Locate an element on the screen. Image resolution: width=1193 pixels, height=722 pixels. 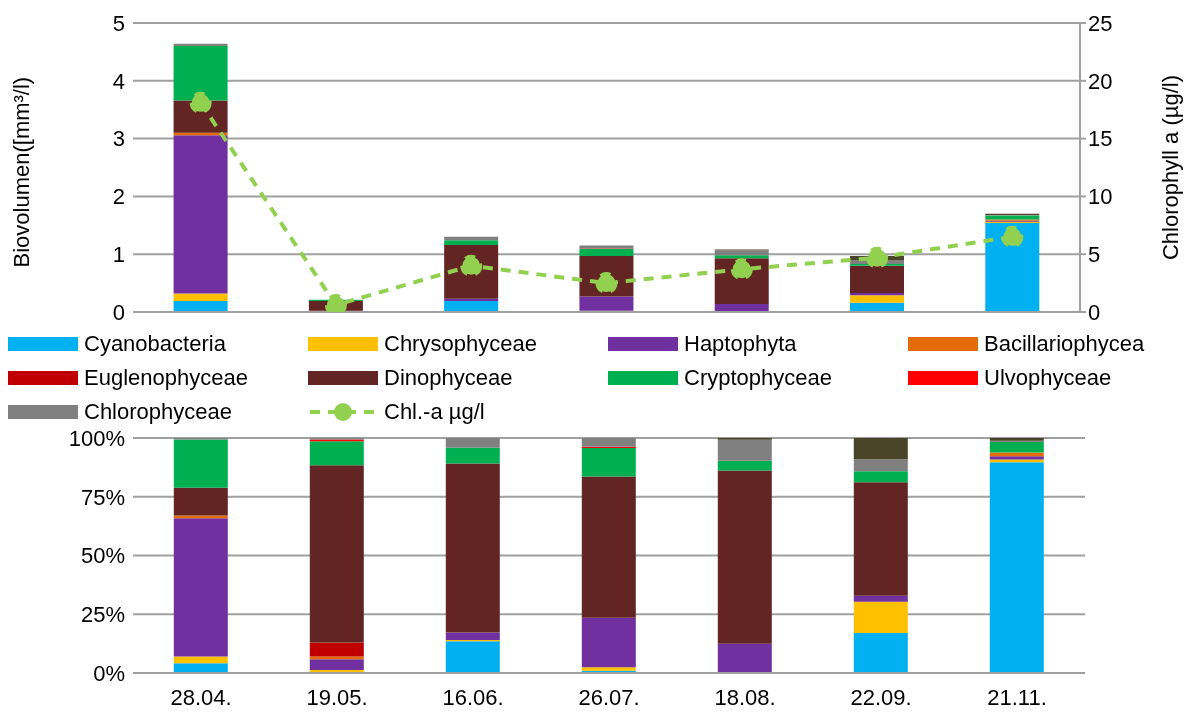
y-tick-label: 50% is located at coordinates (102, 556).